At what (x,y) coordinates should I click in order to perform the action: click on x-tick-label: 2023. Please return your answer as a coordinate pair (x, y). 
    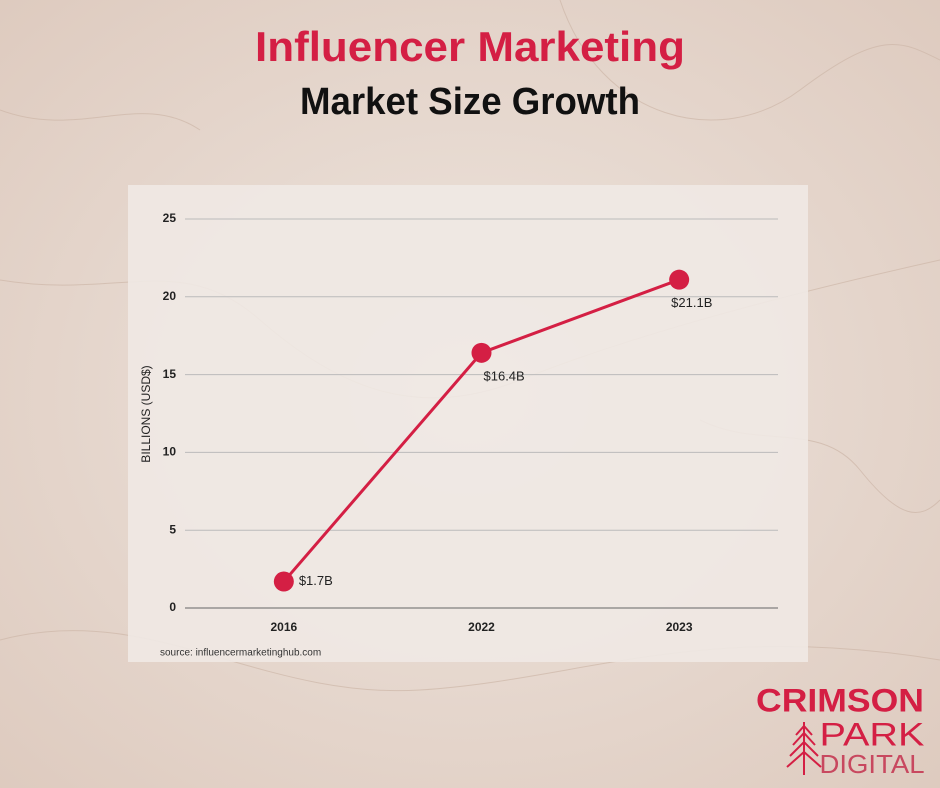
    Looking at the image, I should click on (679, 627).